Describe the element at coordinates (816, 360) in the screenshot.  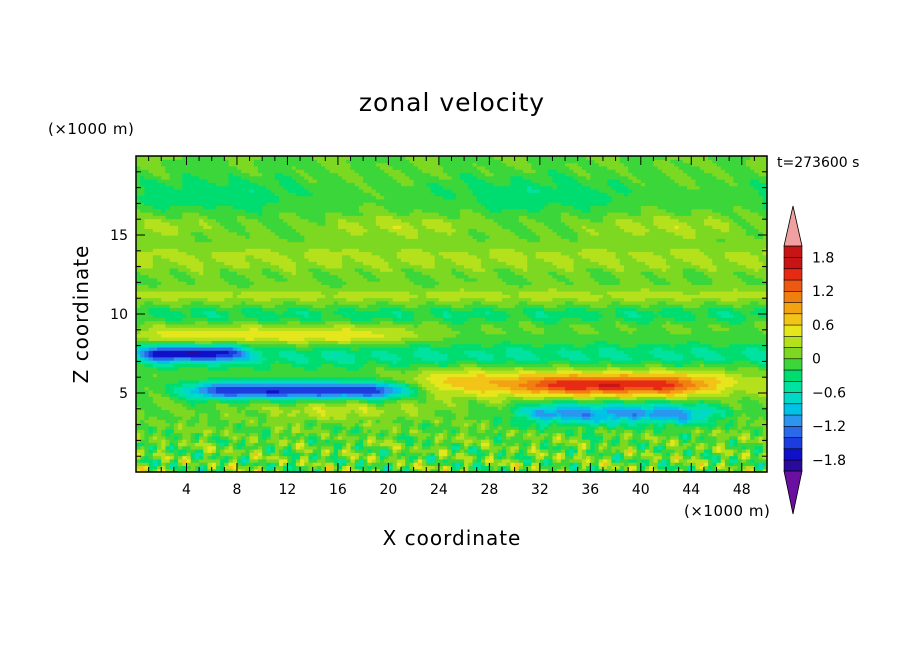
I see `colorbar-tick-label: 0` at that location.